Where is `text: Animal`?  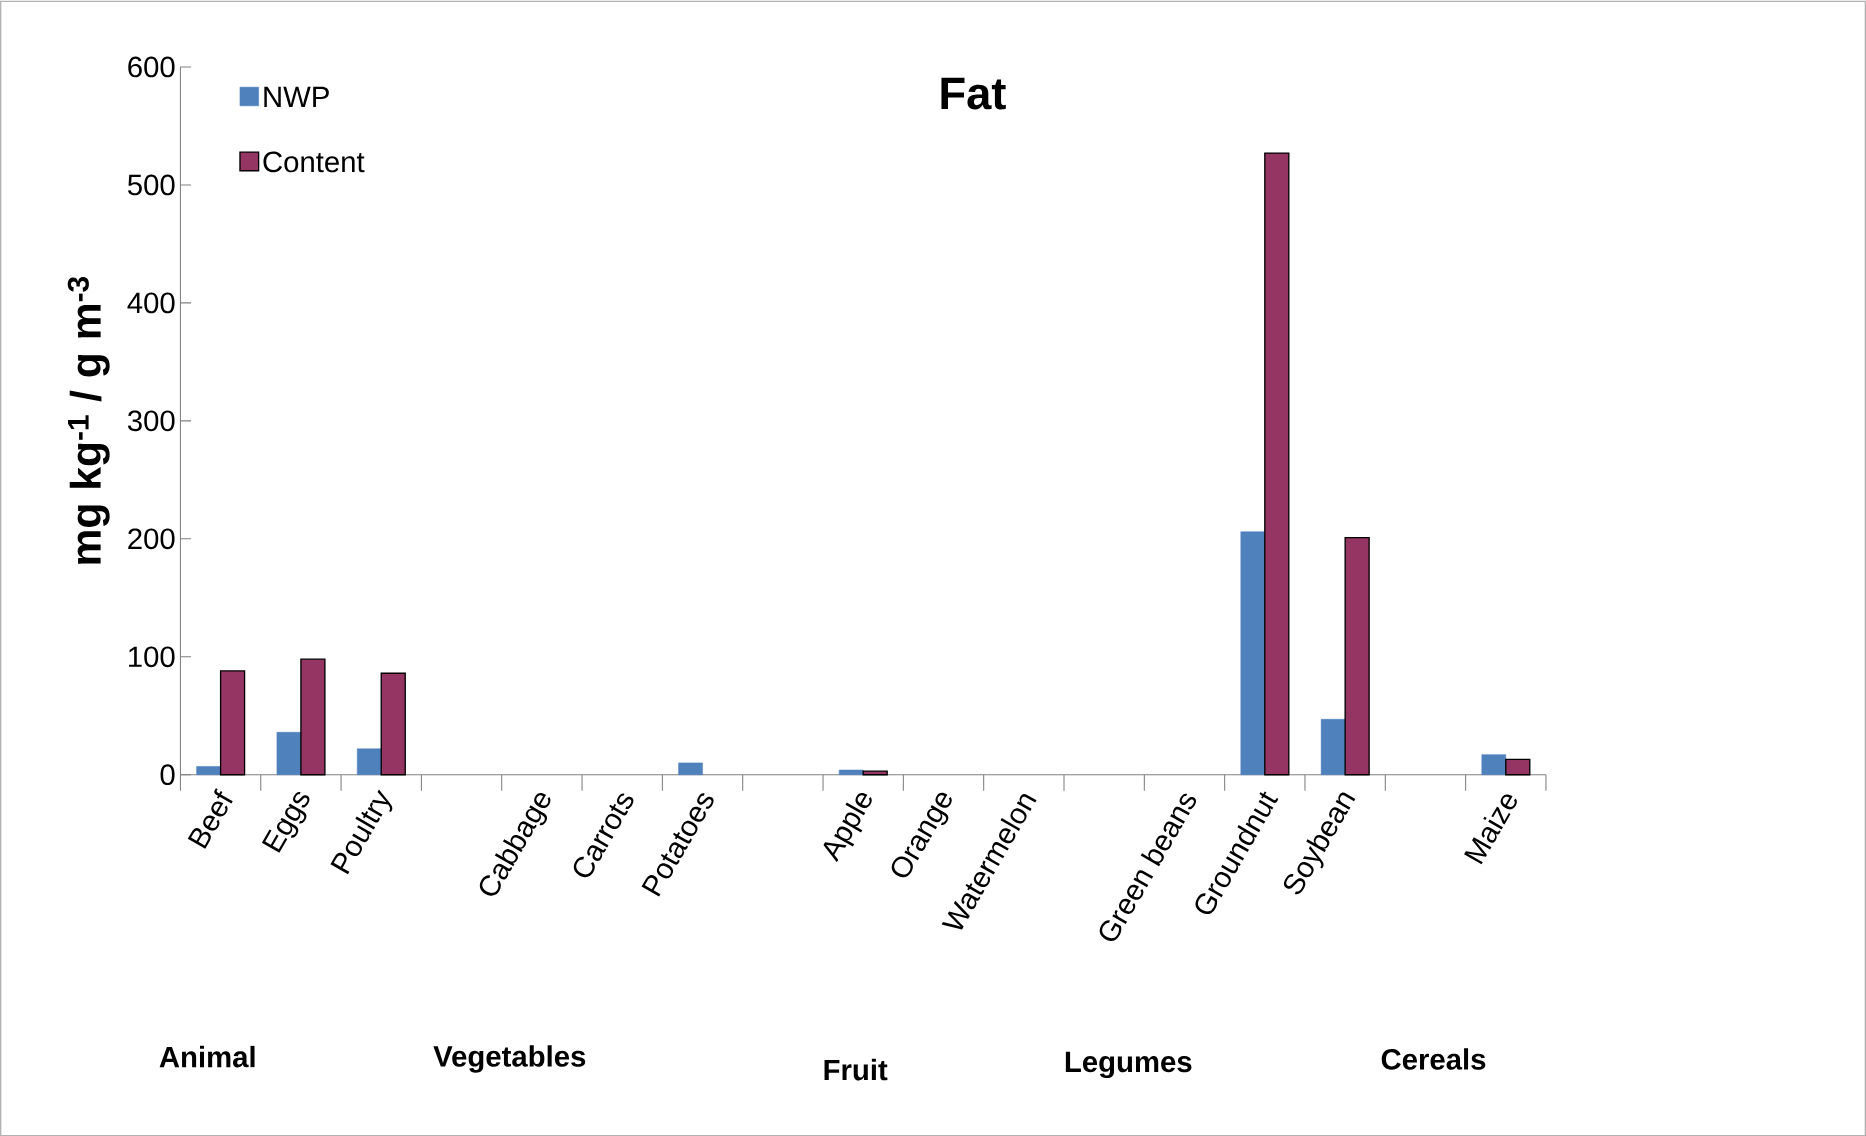 text: Animal is located at coordinates (207, 1056).